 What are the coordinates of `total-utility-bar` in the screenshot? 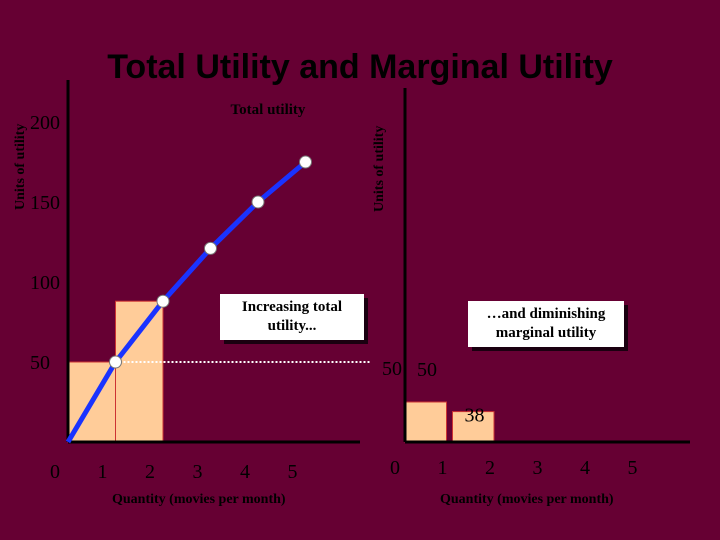 It's located at (139, 371).